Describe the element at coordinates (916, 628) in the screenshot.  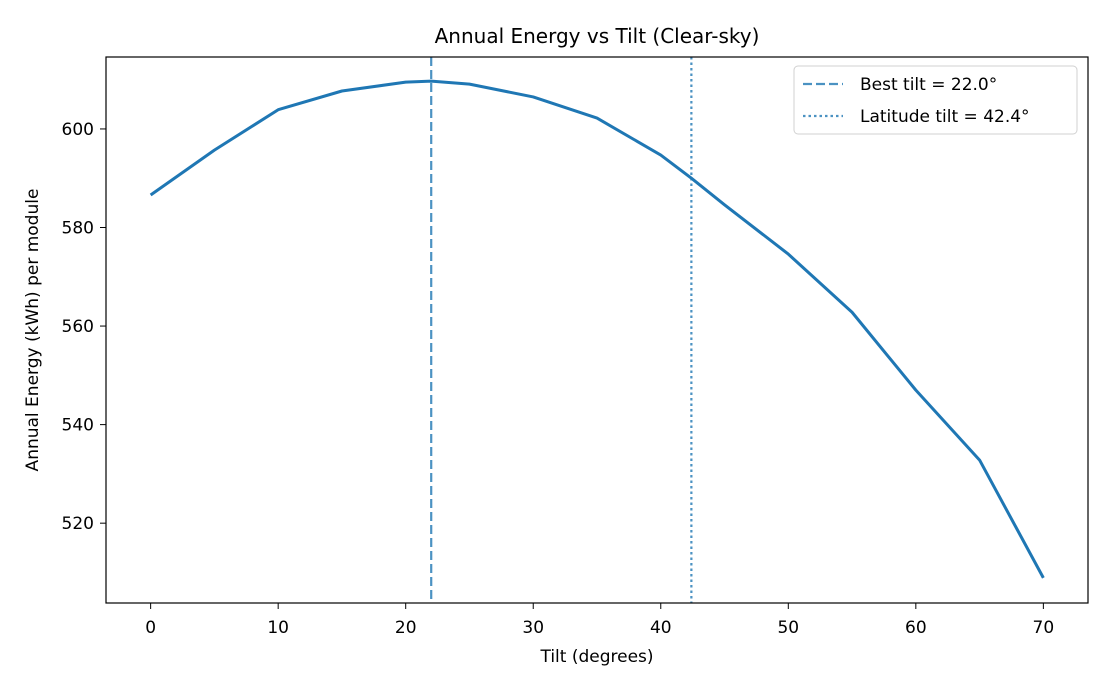
I see `x-tick-label: 60` at that location.